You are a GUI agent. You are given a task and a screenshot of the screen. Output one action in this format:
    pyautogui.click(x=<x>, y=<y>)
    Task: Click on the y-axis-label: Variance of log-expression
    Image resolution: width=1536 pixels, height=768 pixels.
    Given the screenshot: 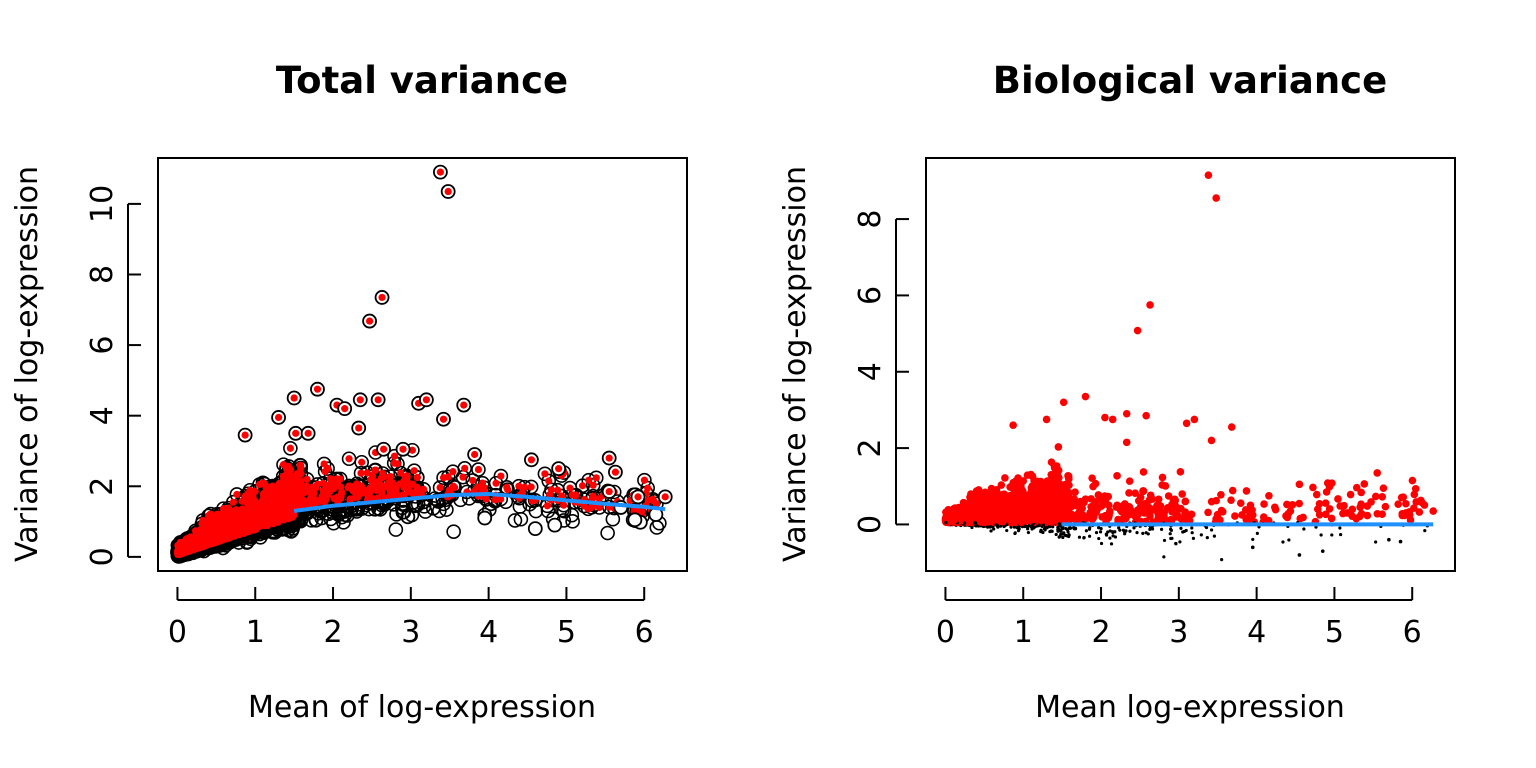 What is the action you would take?
    pyautogui.click(x=27, y=364)
    